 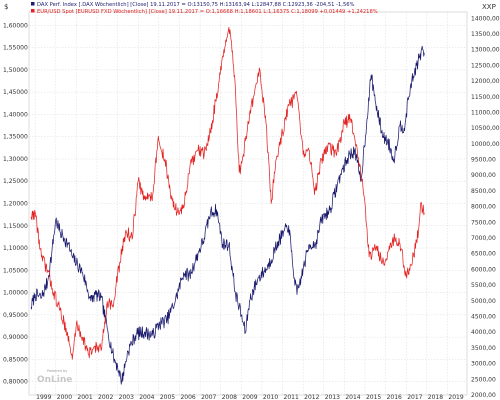 What do you see at coordinates (15, 92) in the screenshot?
I see `y-left-tick-label: 1,45000` at bounding box center [15, 92].